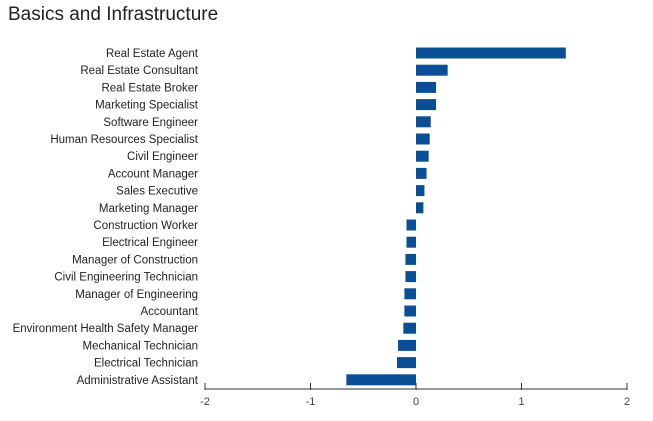 The image size is (653, 421). Describe the element at coordinates (169, 312) in the screenshot. I see `category-label: Accountant` at that location.